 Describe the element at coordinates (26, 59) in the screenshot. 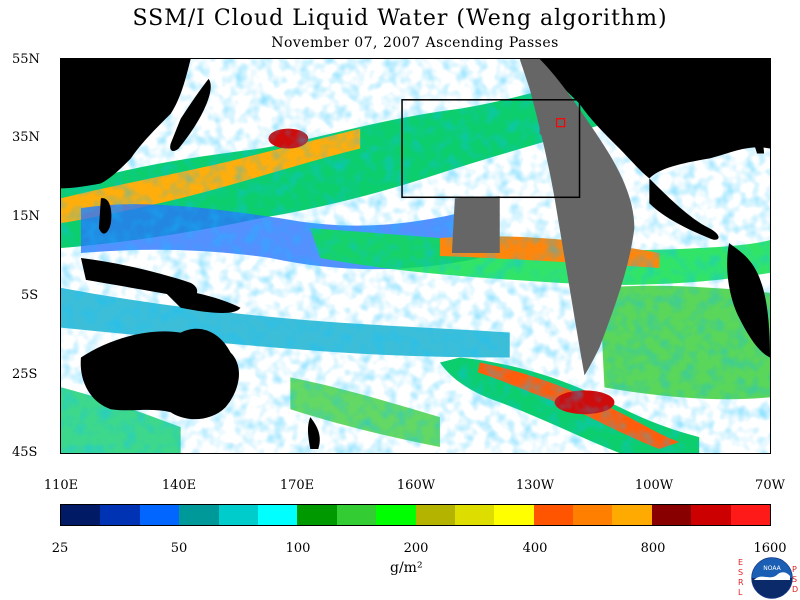

I see `lat-label: 55N` at that location.